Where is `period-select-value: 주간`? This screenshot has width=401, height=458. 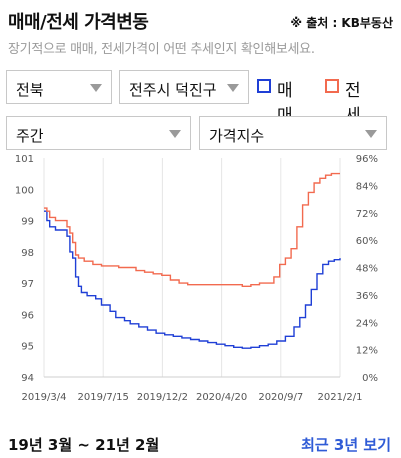
period-select-value: 주간 is located at coordinates (30, 136).